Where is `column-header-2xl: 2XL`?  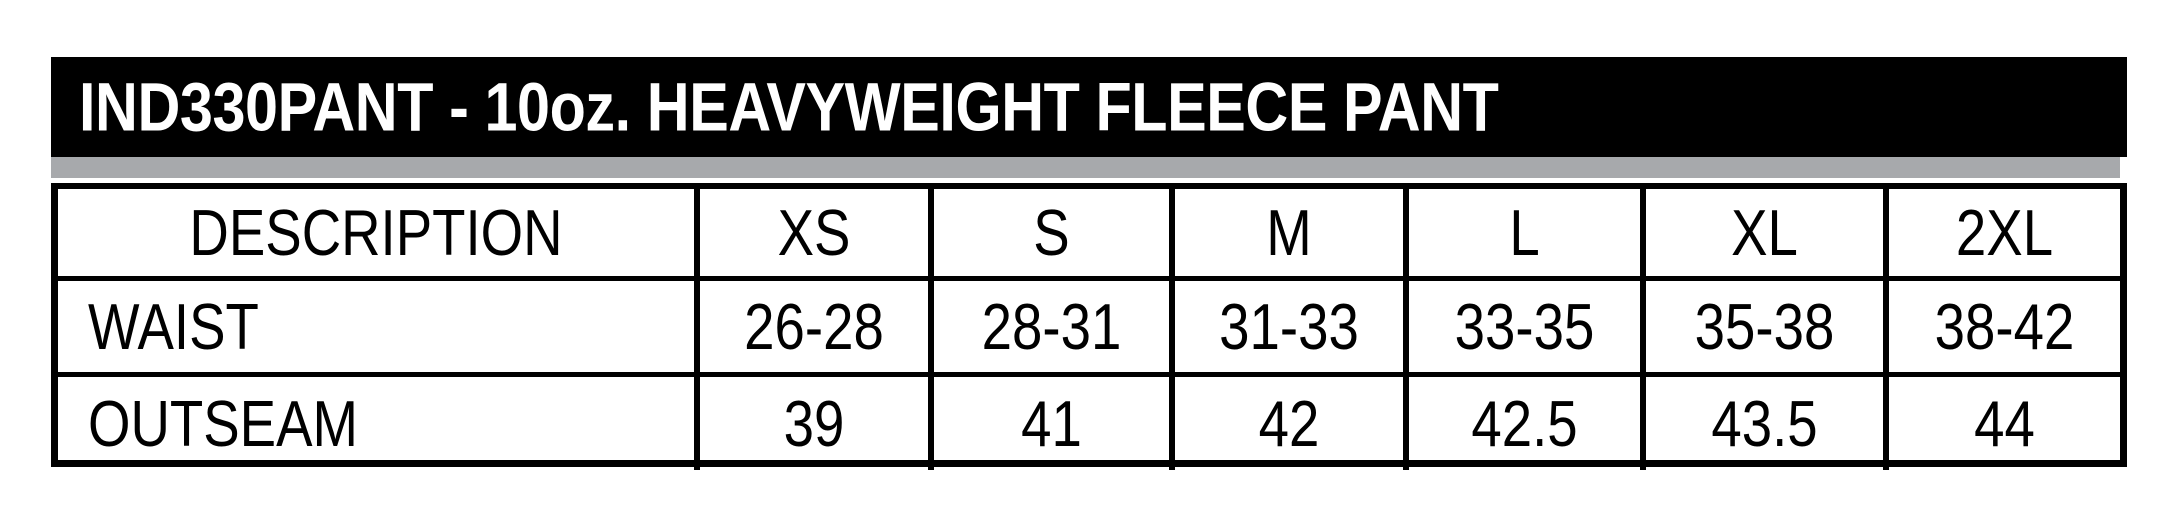 column-header-2xl: 2XL is located at coordinates (2003, 235).